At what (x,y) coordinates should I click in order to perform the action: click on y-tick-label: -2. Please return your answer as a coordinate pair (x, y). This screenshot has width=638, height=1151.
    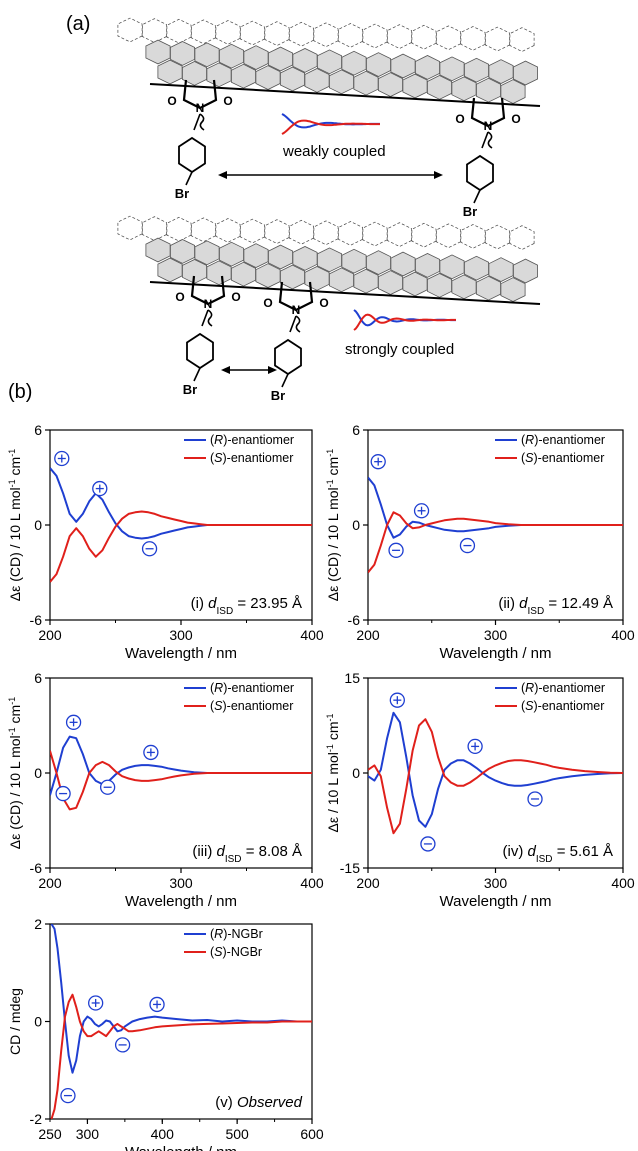
    Looking at the image, I should click on (36, 1119).